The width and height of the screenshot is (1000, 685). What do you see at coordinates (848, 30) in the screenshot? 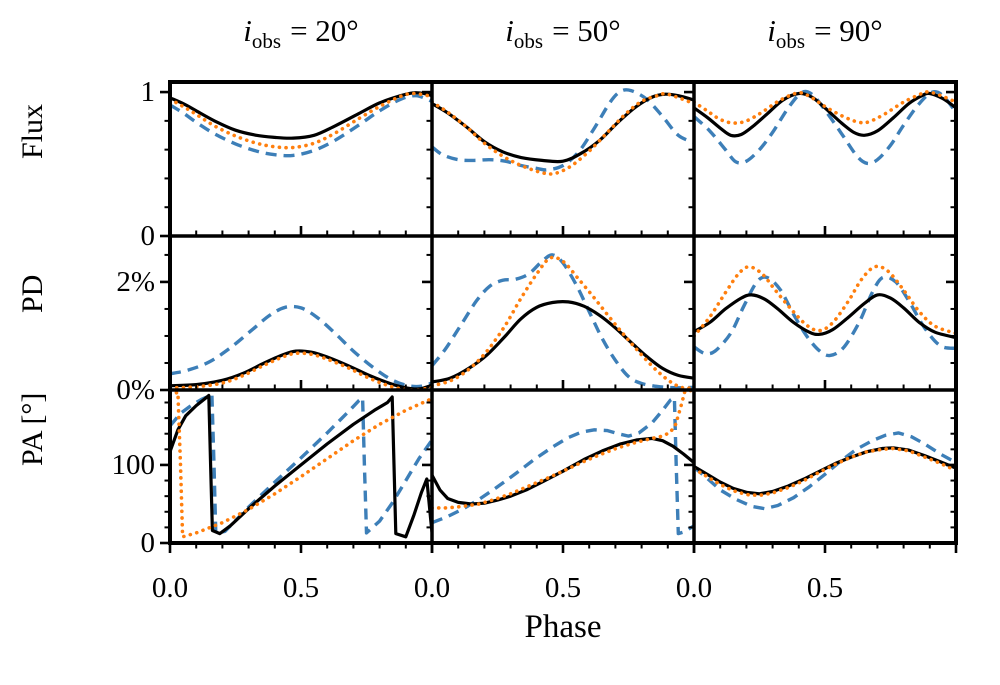
I see `title-value: = 90°` at bounding box center [848, 30].